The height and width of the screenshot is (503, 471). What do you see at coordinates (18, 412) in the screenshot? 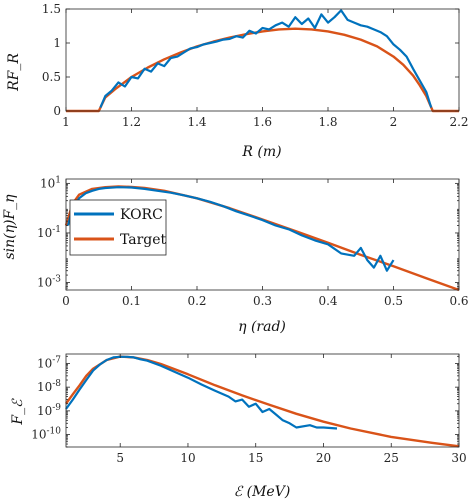
I see `panel3-ylabel: F_ℰ` at bounding box center [18, 412].